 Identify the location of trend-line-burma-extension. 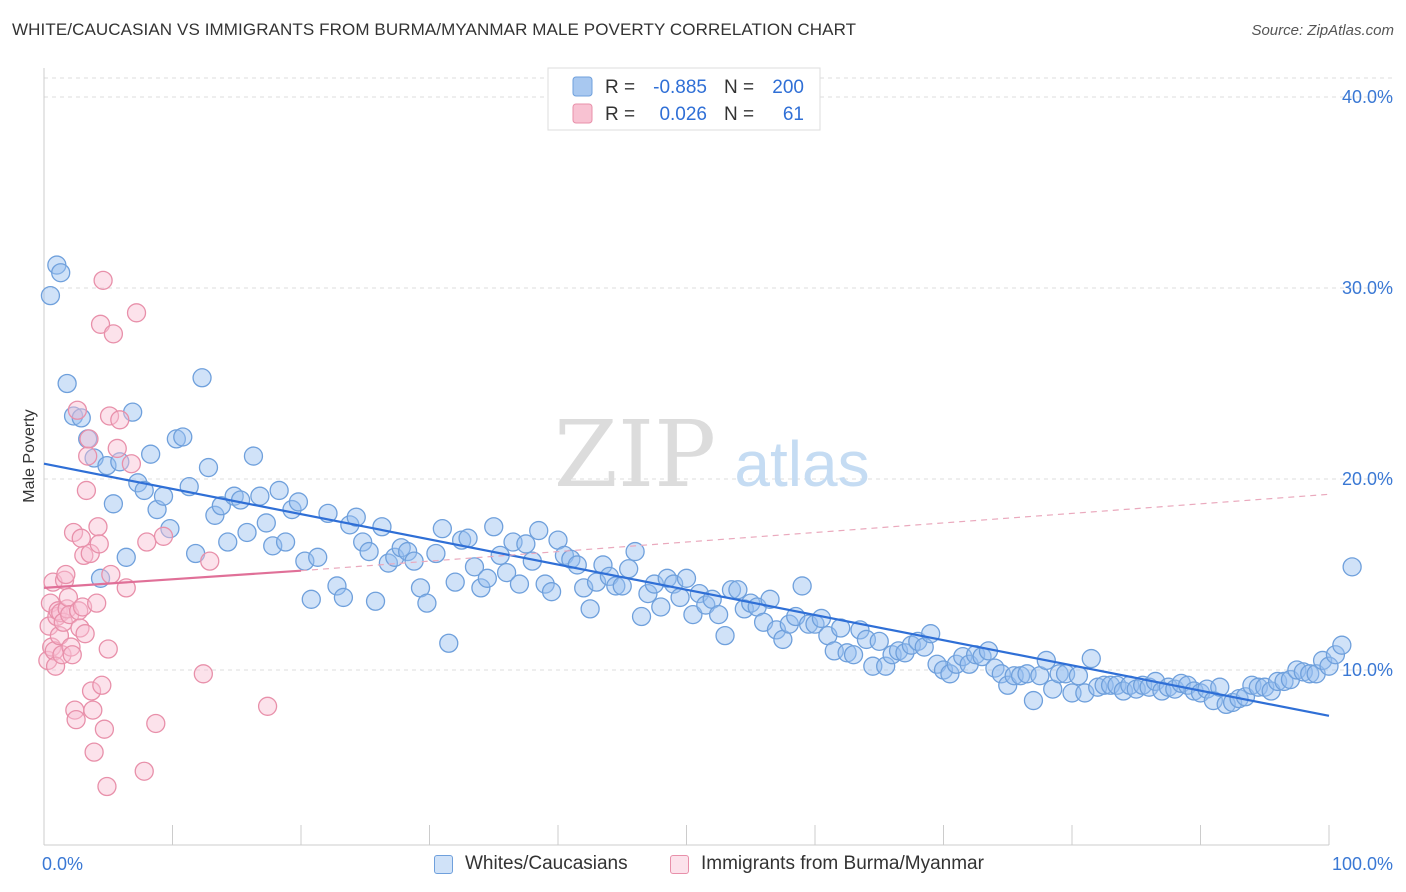
(815, 532).